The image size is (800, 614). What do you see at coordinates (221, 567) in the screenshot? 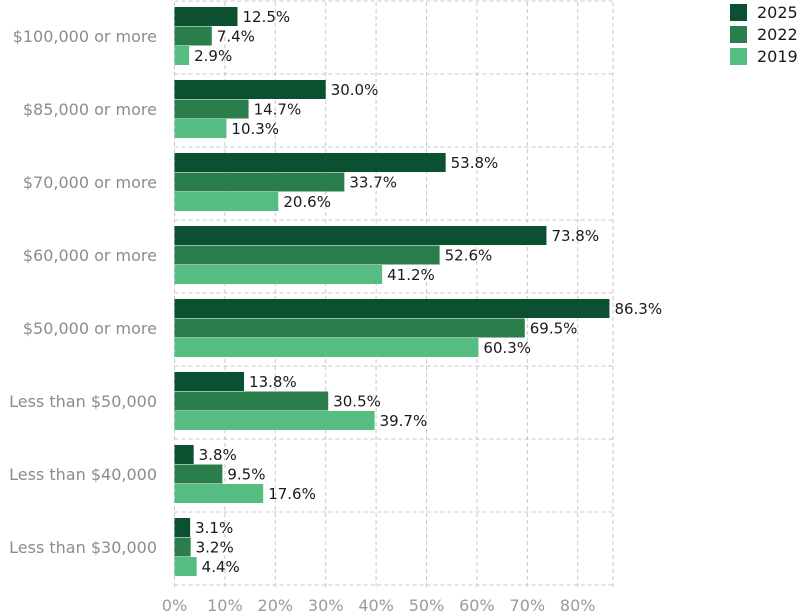
I see `data-label: 4.4%` at bounding box center [221, 567].